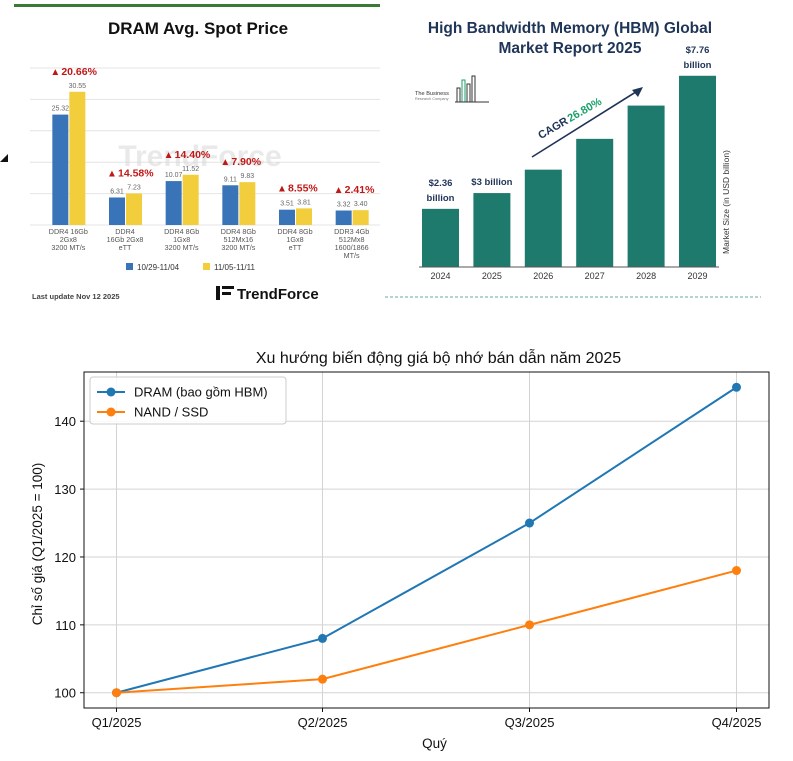 Image resolution: width=793 pixels, height=761 pixels. What do you see at coordinates (190, 169) in the screenshot?
I see `bar-value-label: 11.52` at bounding box center [190, 169].